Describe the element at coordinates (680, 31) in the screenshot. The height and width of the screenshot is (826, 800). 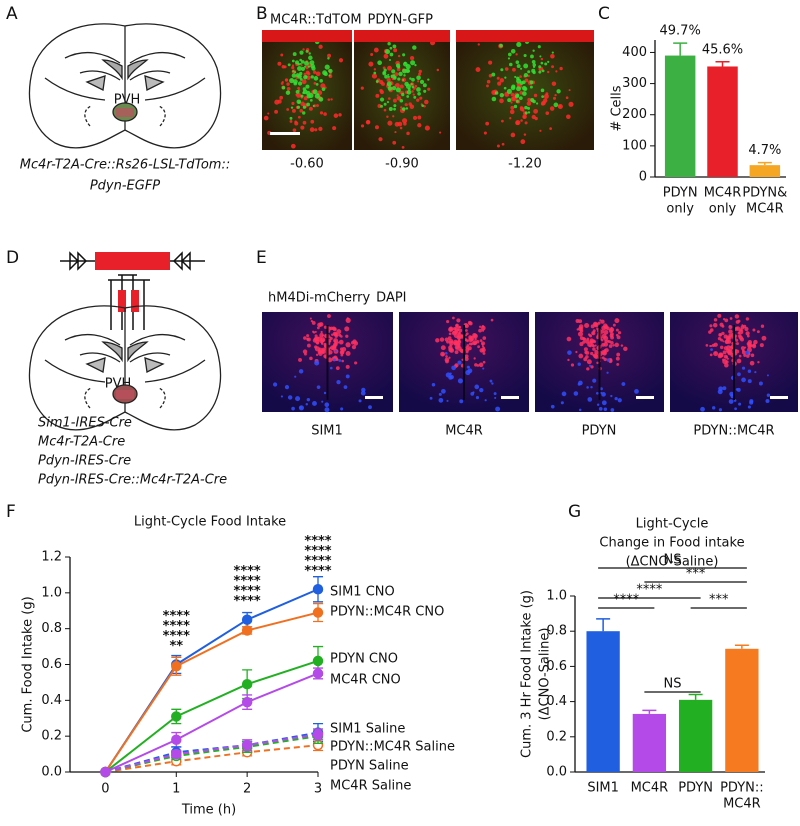
I see `bar-annotation: 49.7%` at that location.